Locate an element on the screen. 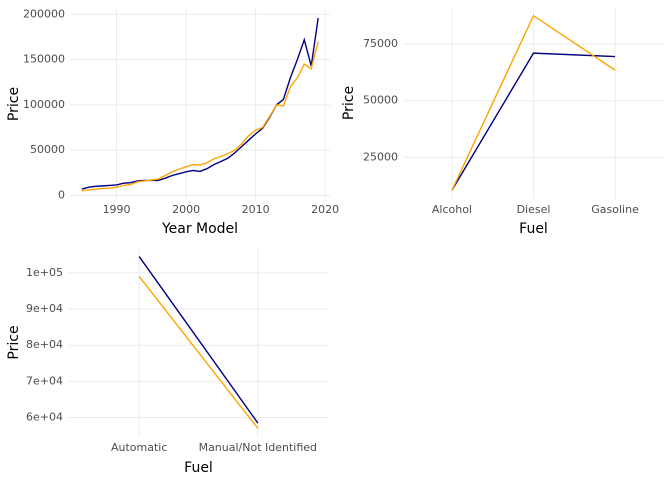 Image resolution: width=672 pixels, height=480 pixels. x-tick-label: Manual/Not Identified is located at coordinates (258, 447).